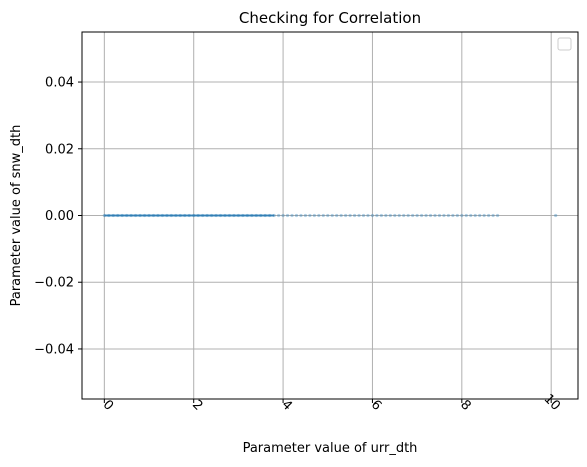 The image size is (587, 467). What do you see at coordinates (59, 216) in the screenshot?
I see `y-tick-label: 0.00` at bounding box center [59, 216].